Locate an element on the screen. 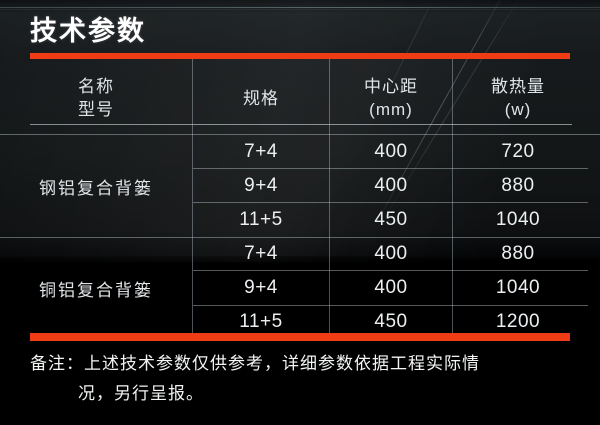 This screenshot has height=425, width=600. background-top-highlight is located at coordinates (300, 7).